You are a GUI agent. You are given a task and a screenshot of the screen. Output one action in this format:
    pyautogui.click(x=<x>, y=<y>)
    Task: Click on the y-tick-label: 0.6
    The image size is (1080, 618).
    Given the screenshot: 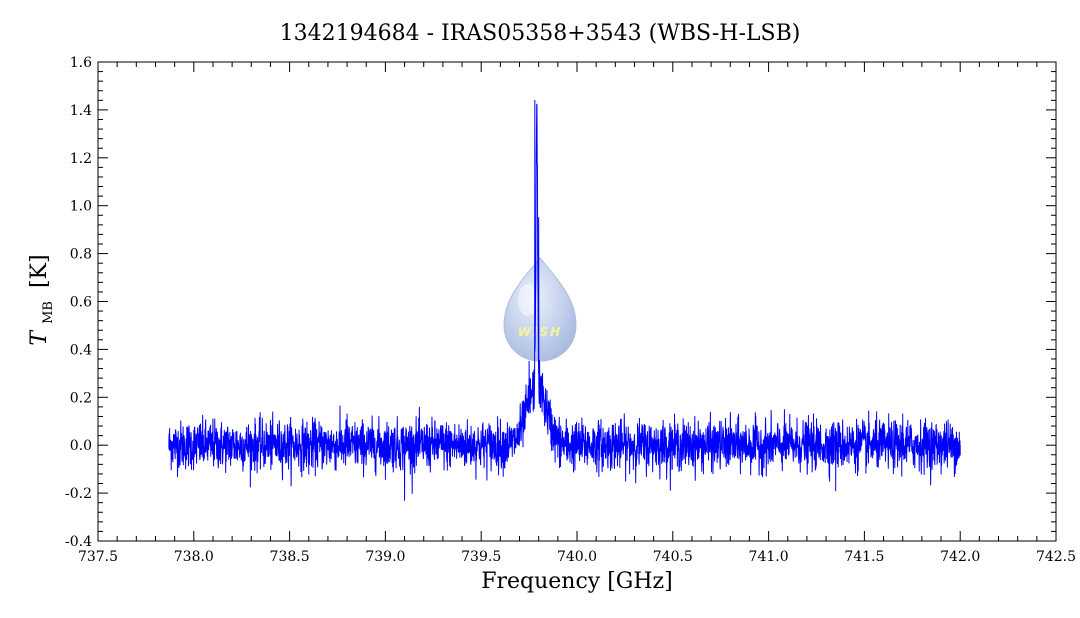 What is the action you would take?
    pyautogui.click(x=81, y=303)
    